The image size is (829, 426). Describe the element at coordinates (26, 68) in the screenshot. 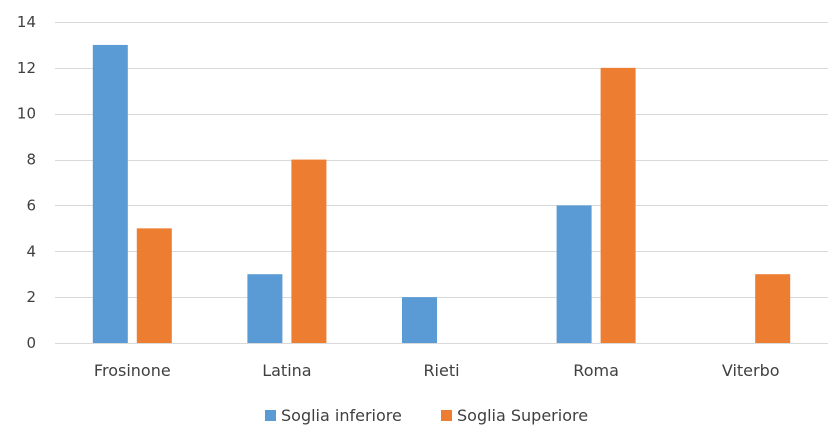

I see `y-tick-label: 12` at that location.